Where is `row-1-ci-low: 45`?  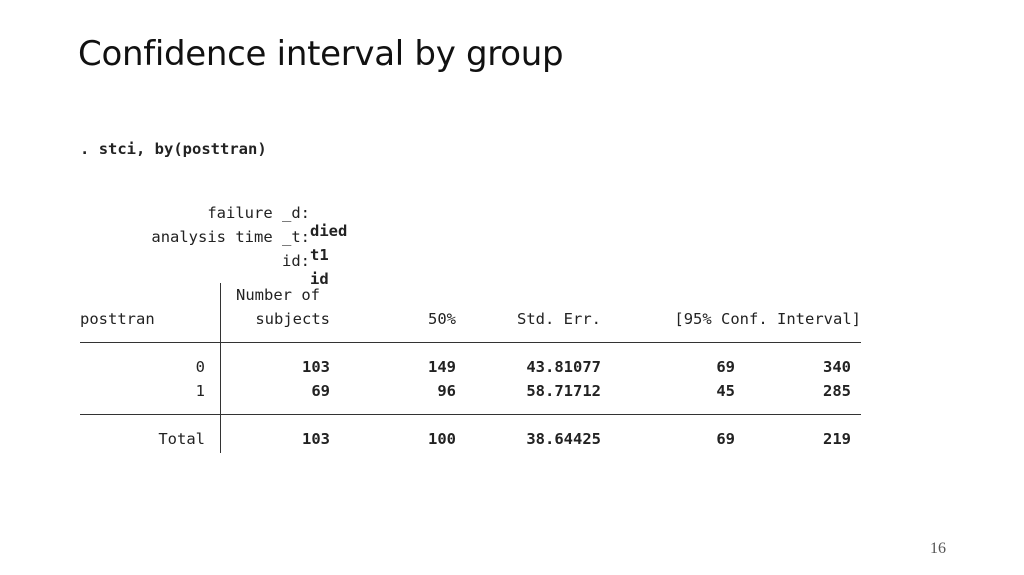 row-1-ci-low: 45 is located at coordinates (725, 391).